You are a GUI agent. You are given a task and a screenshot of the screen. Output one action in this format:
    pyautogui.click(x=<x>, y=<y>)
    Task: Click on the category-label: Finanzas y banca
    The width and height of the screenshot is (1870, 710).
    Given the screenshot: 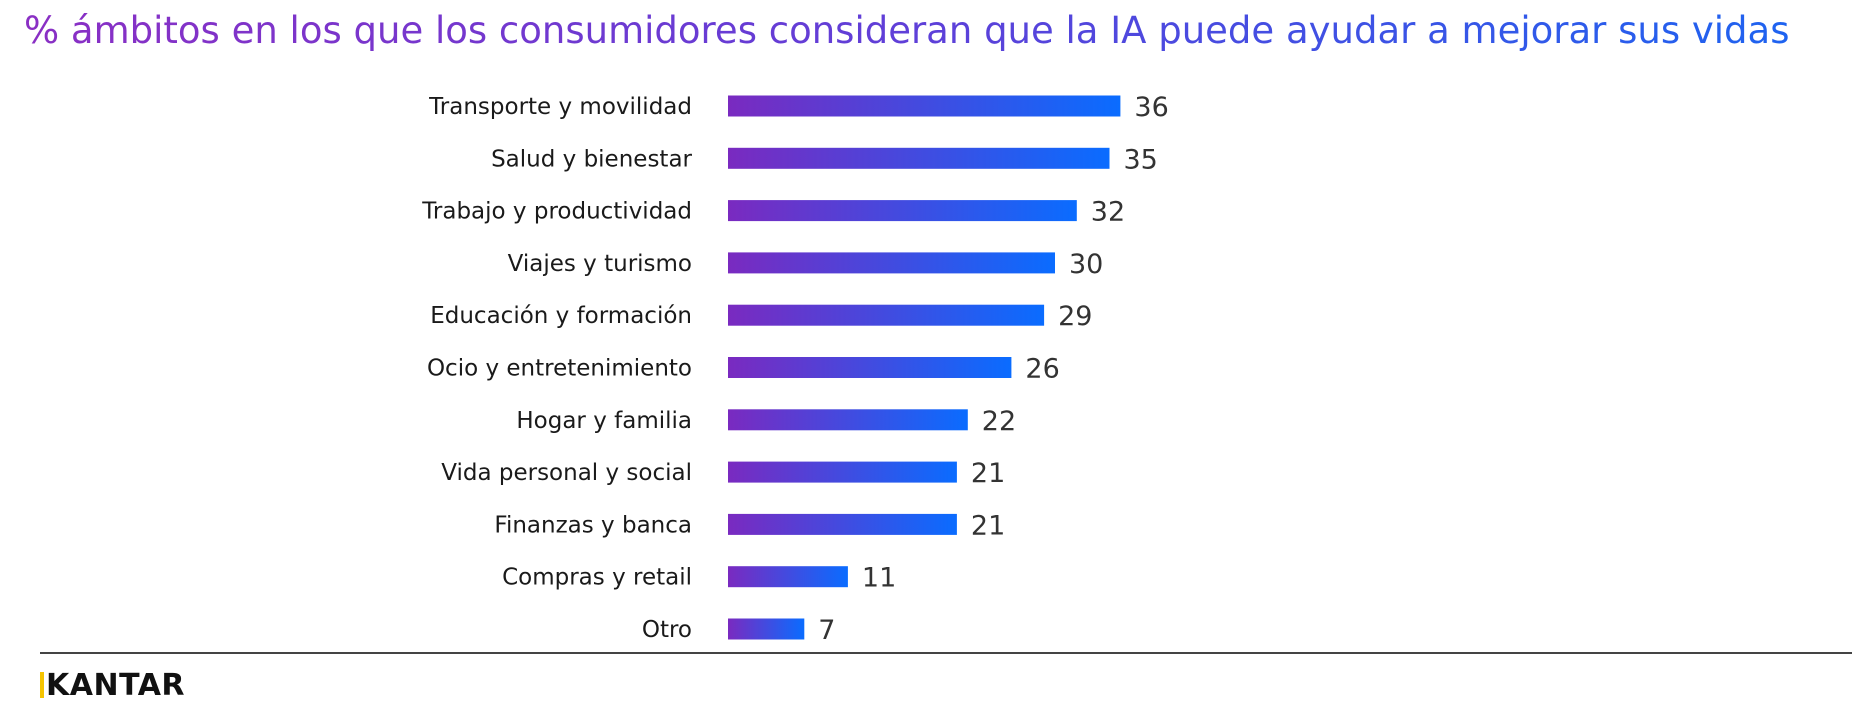 What is the action you would take?
    pyautogui.click(x=593, y=525)
    